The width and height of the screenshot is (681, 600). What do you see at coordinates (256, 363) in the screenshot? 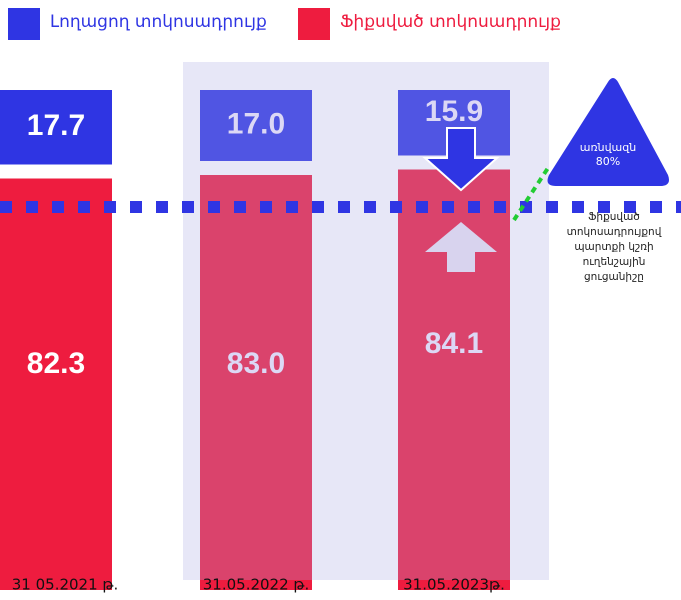
I see `value-label: 83.0` at bounding box center [256, 363].